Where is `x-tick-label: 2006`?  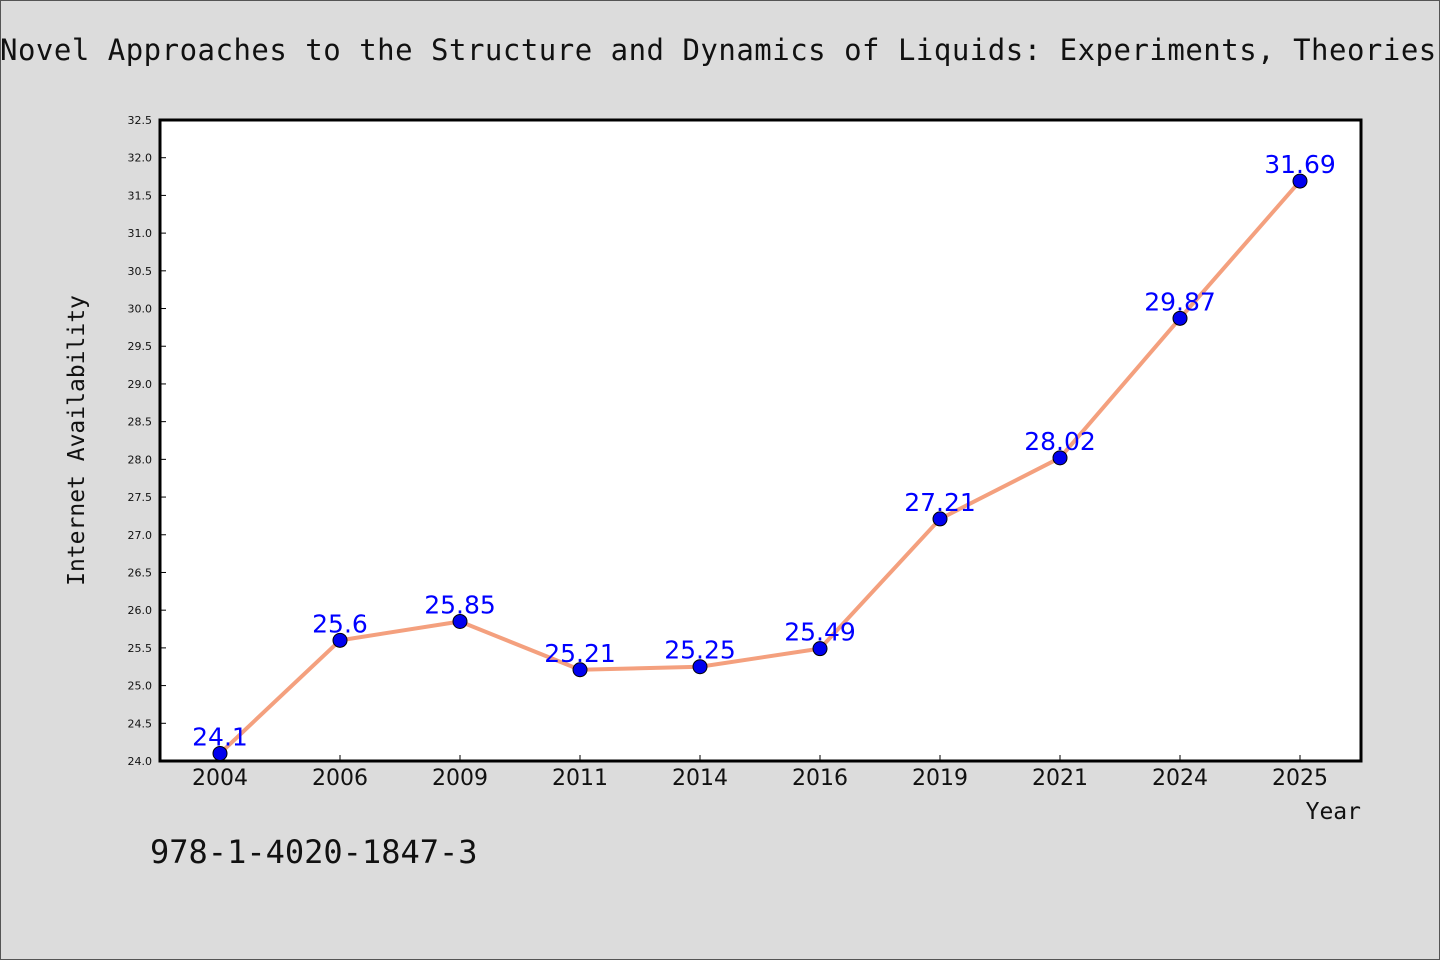
x-tick-label: 2006 is located at coordinates (340, 778).